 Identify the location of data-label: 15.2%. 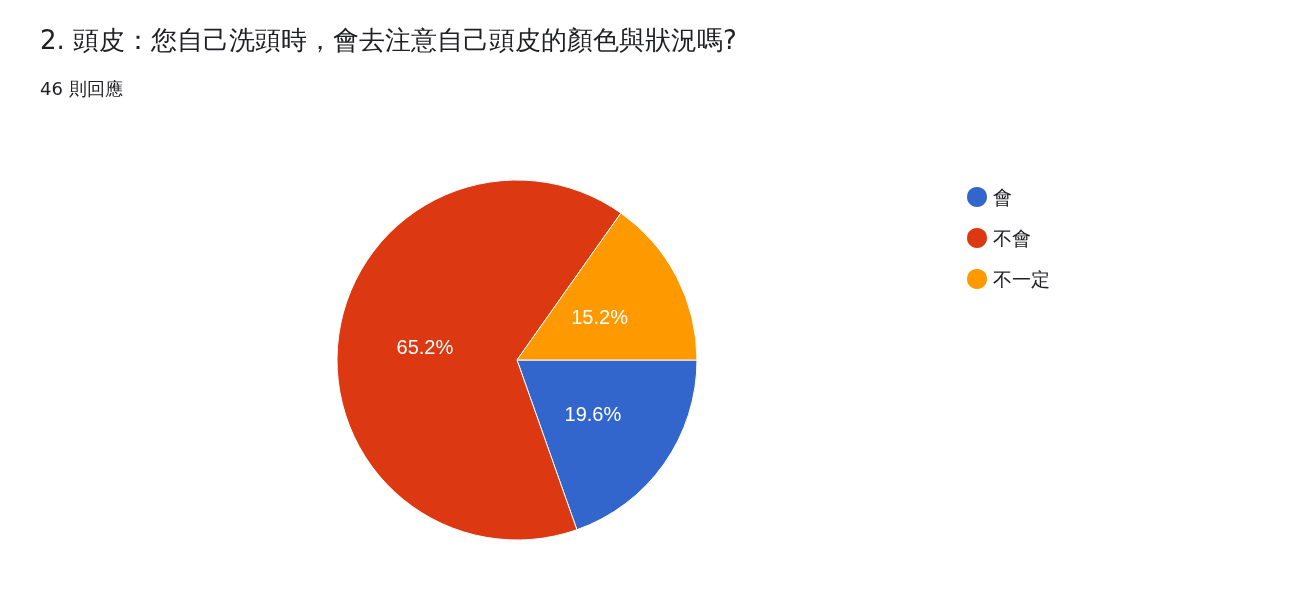
(600, 317).